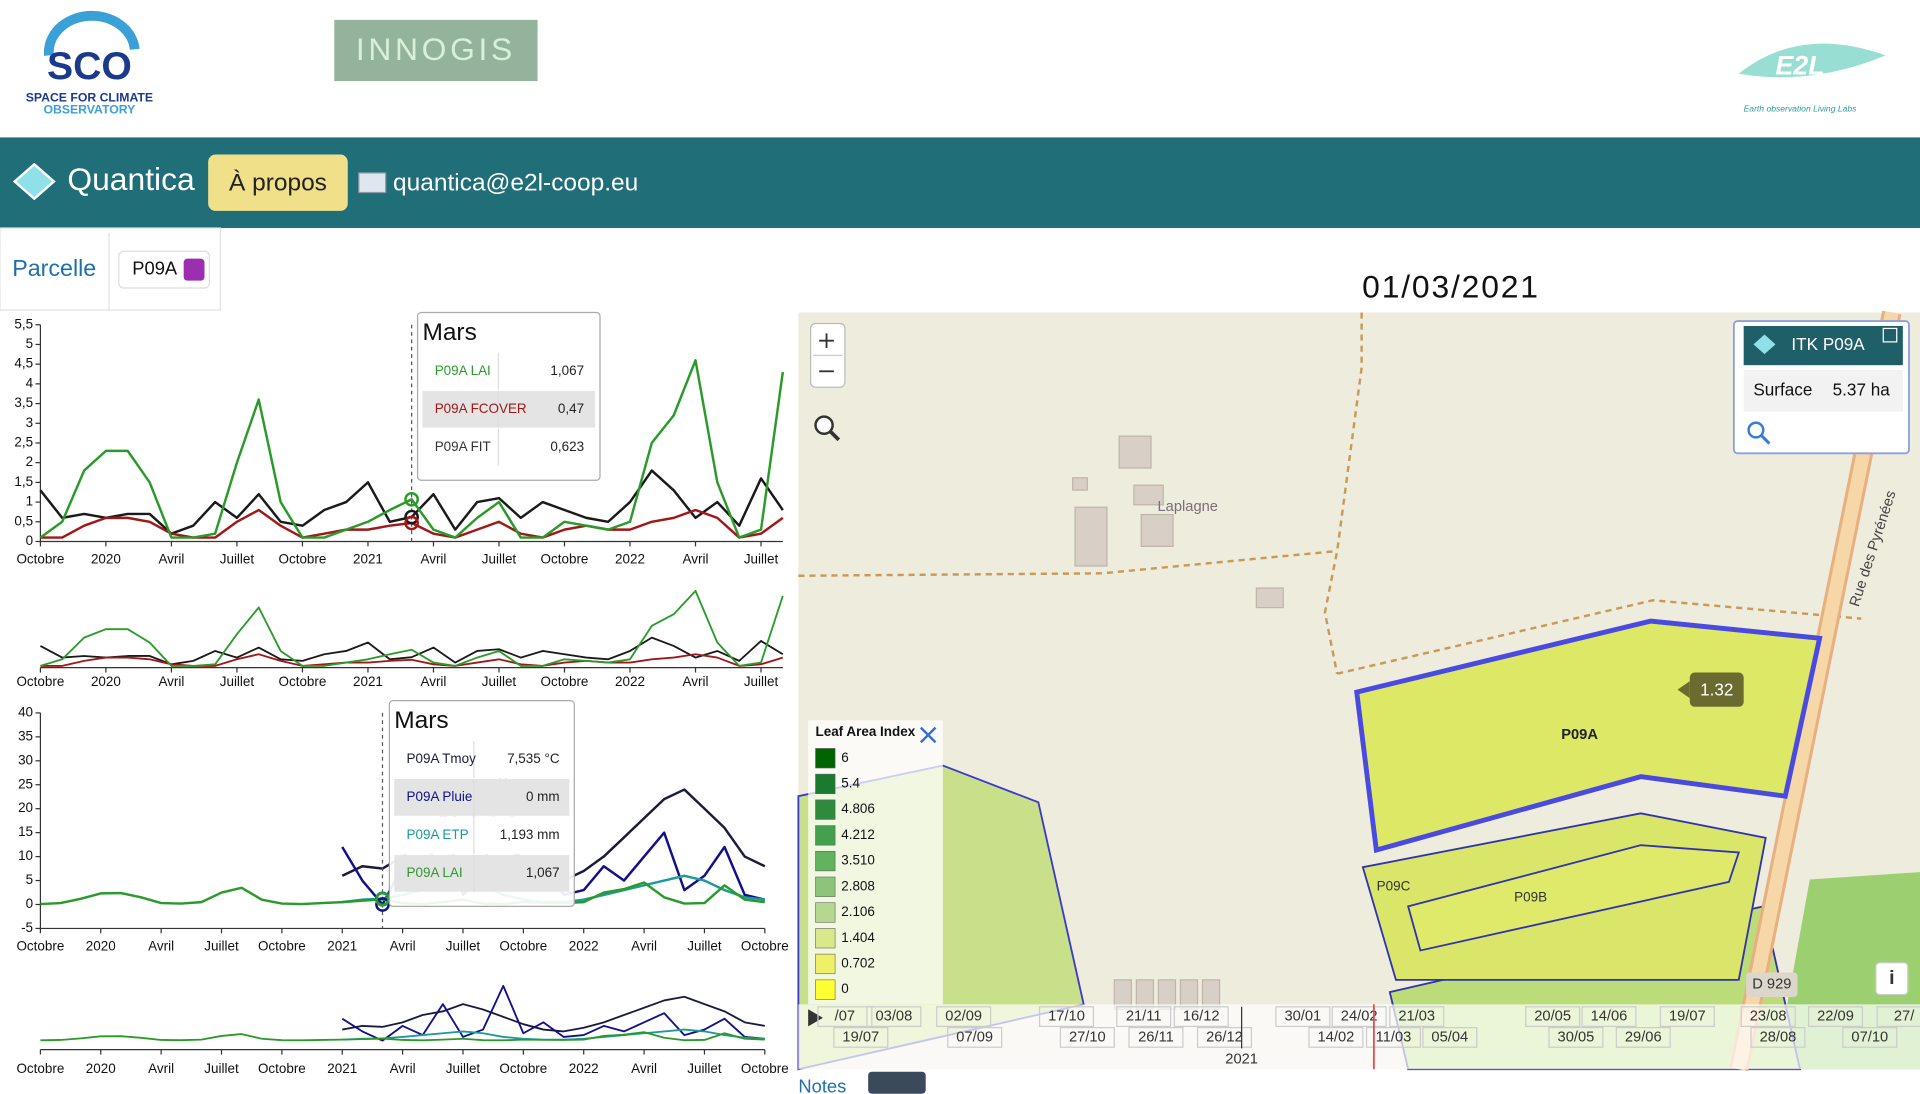 Image resolution: width=1920 pixels, height=1094 pixels. Describe the element at coordinates (1756, 430) in the screenshot. I see `info-search` at that location.